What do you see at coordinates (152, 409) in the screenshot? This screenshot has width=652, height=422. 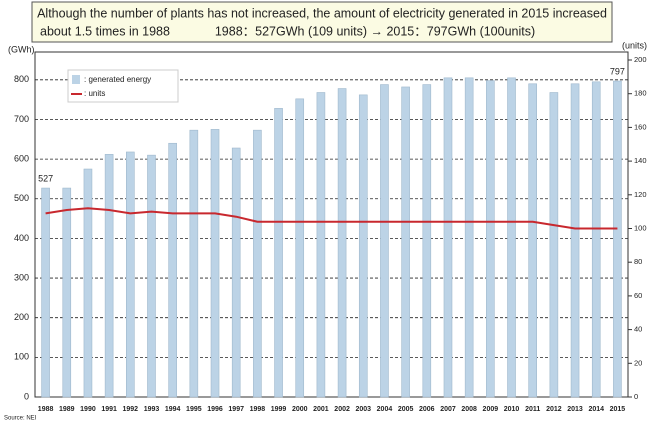 I see `x-tick-label: 1993` at bounding box center [152, 409].